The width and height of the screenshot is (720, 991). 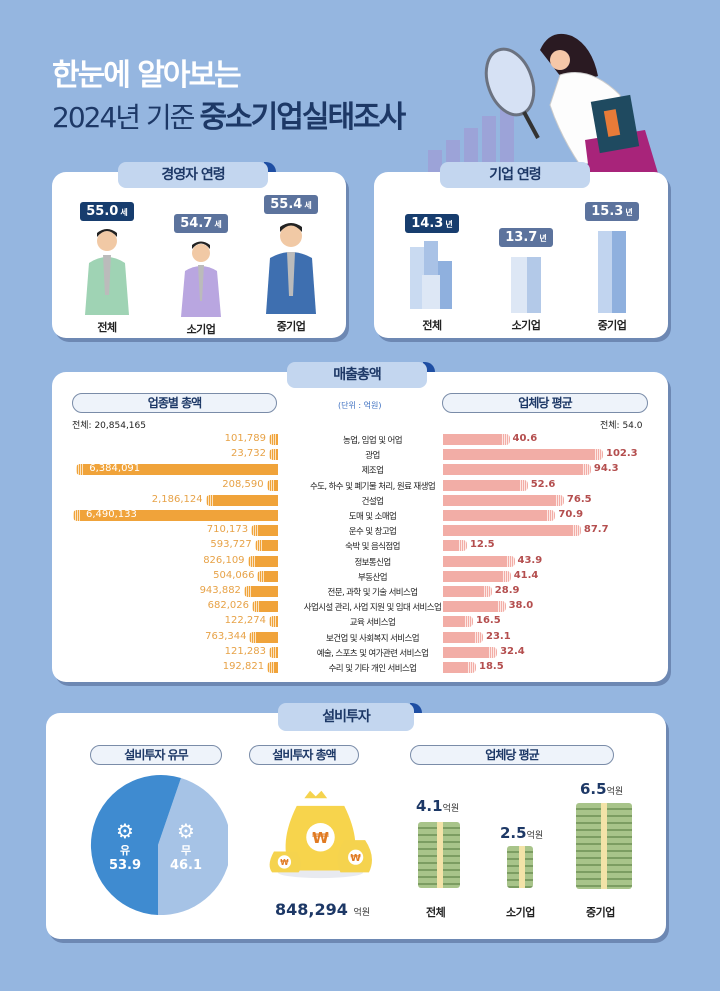 What do you see at coordinates (521, 606) in the screenshot?
I see `industry-average-value: 38.0` at bounding box center [521, 606].